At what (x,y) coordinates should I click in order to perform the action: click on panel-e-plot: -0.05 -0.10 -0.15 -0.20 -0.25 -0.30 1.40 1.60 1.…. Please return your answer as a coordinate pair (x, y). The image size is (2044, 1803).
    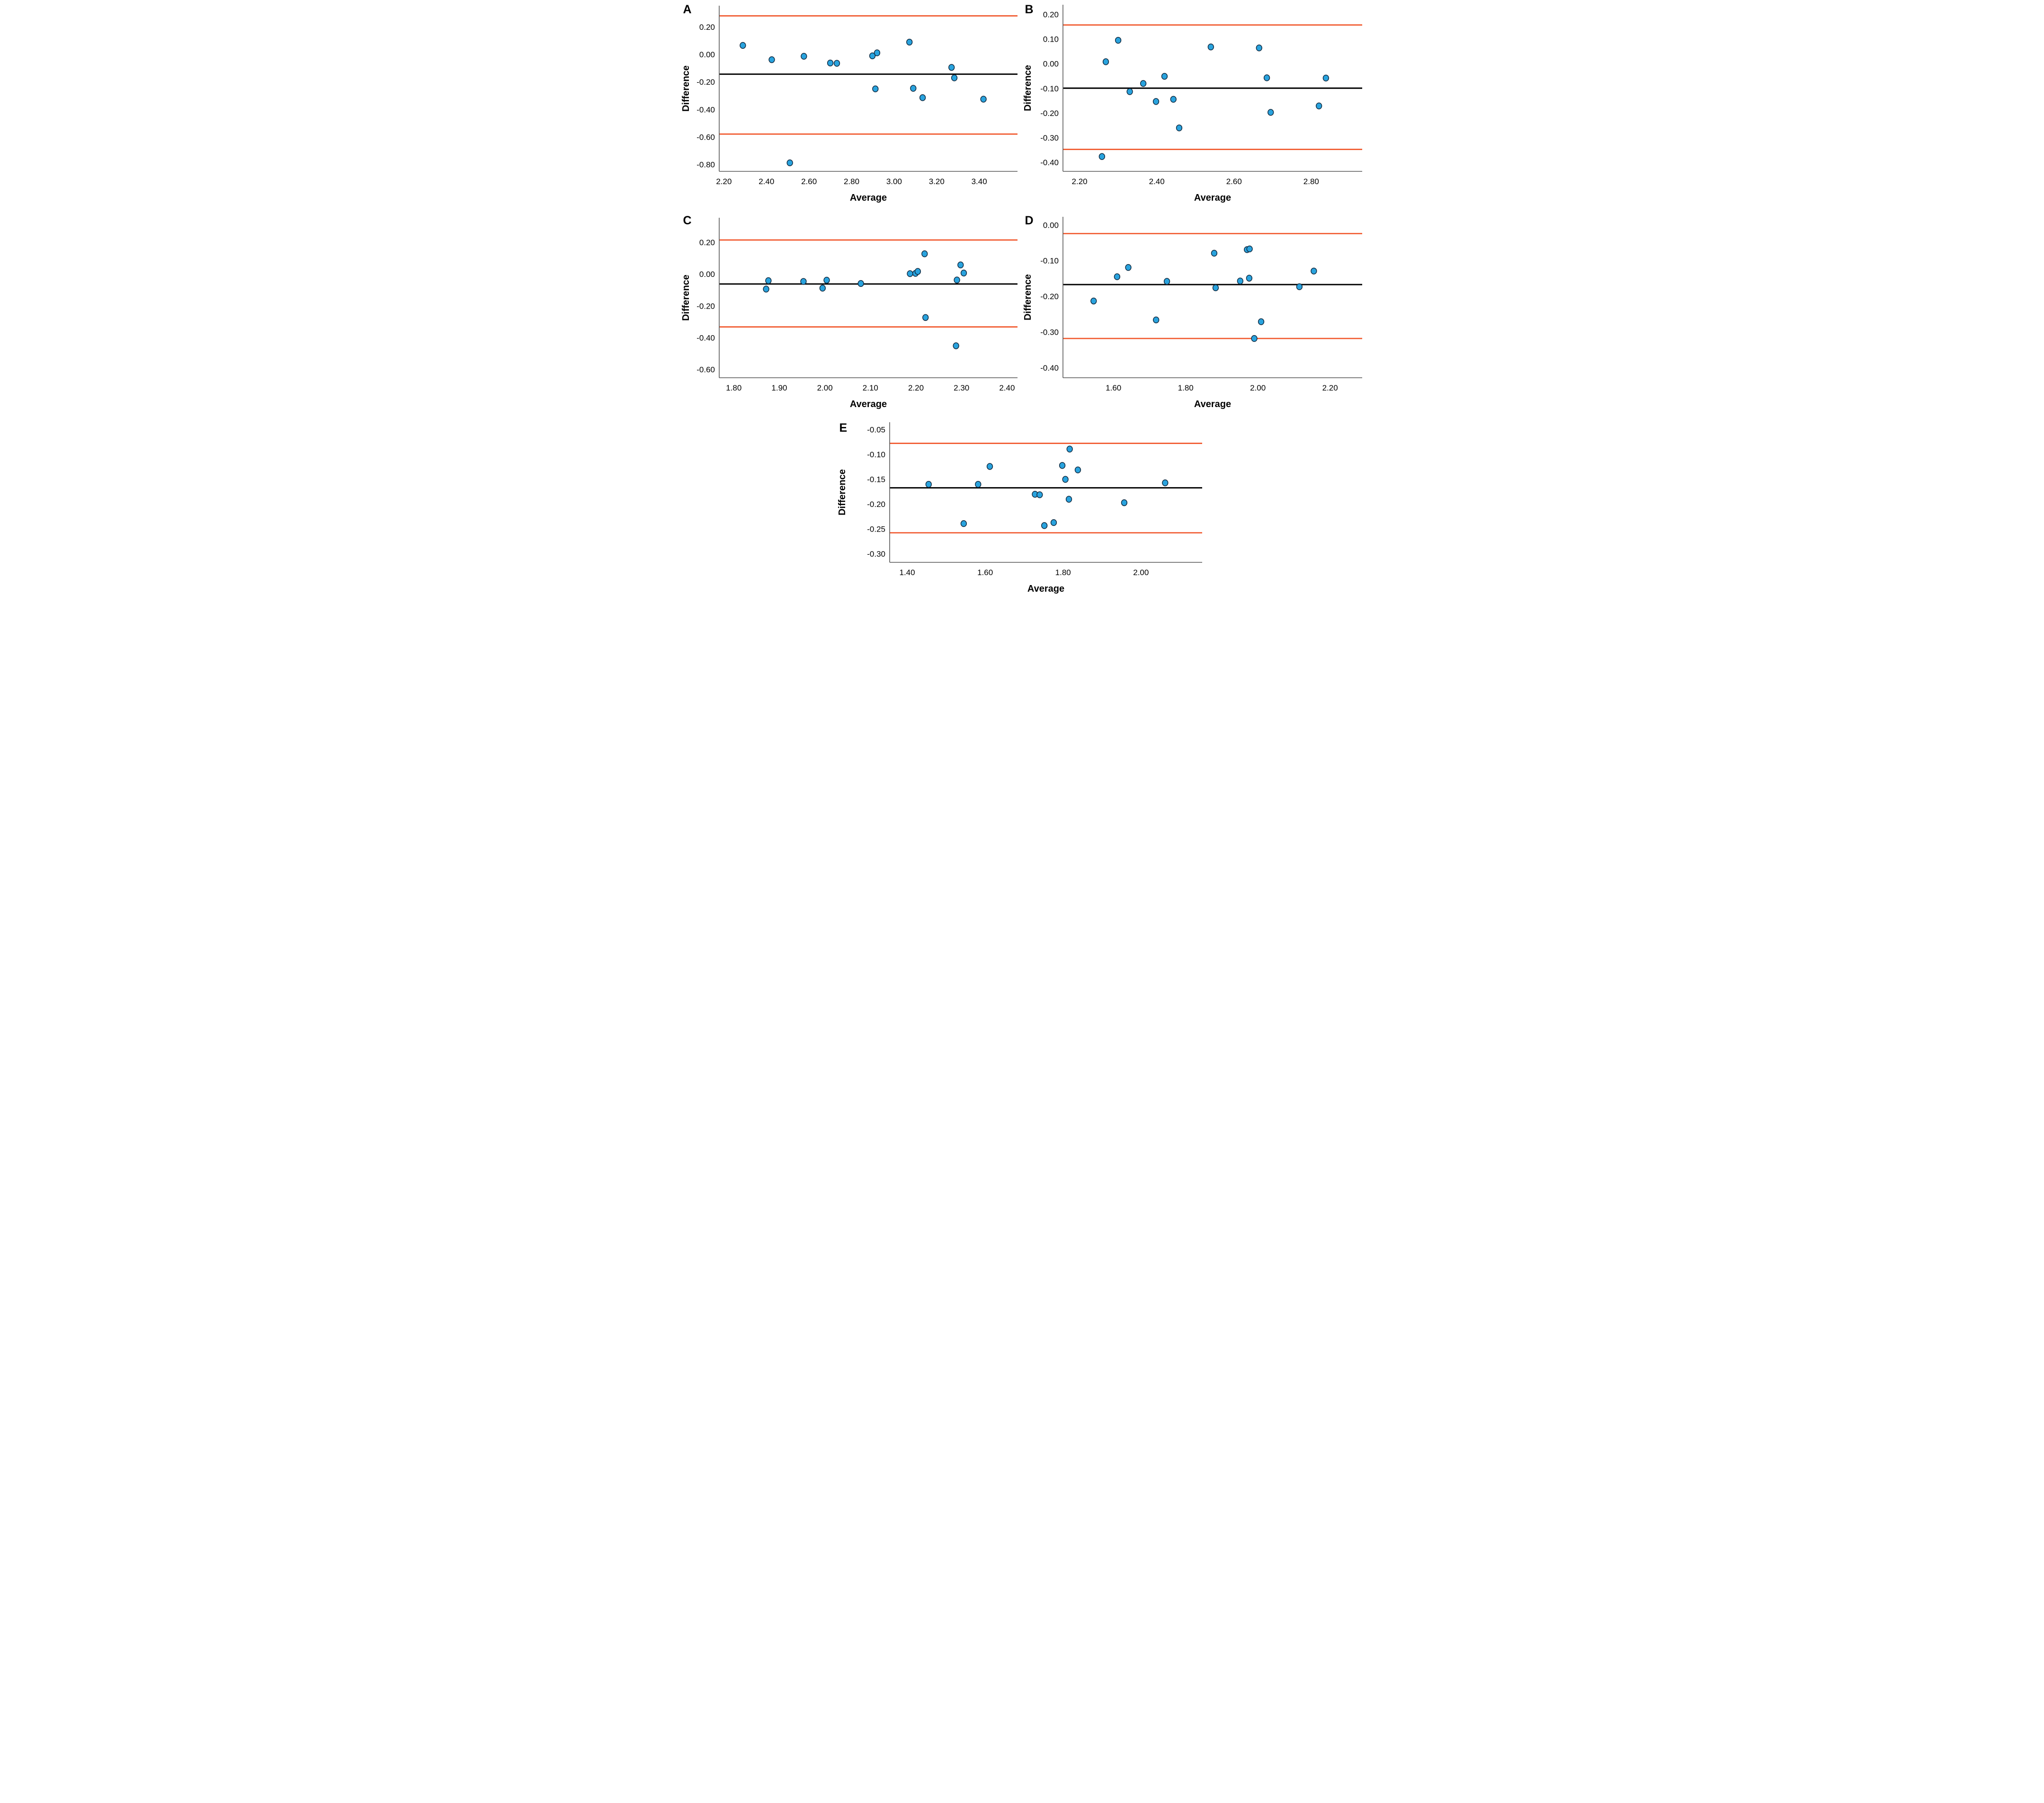
    Looking at the image, I should click on (1020, 508).